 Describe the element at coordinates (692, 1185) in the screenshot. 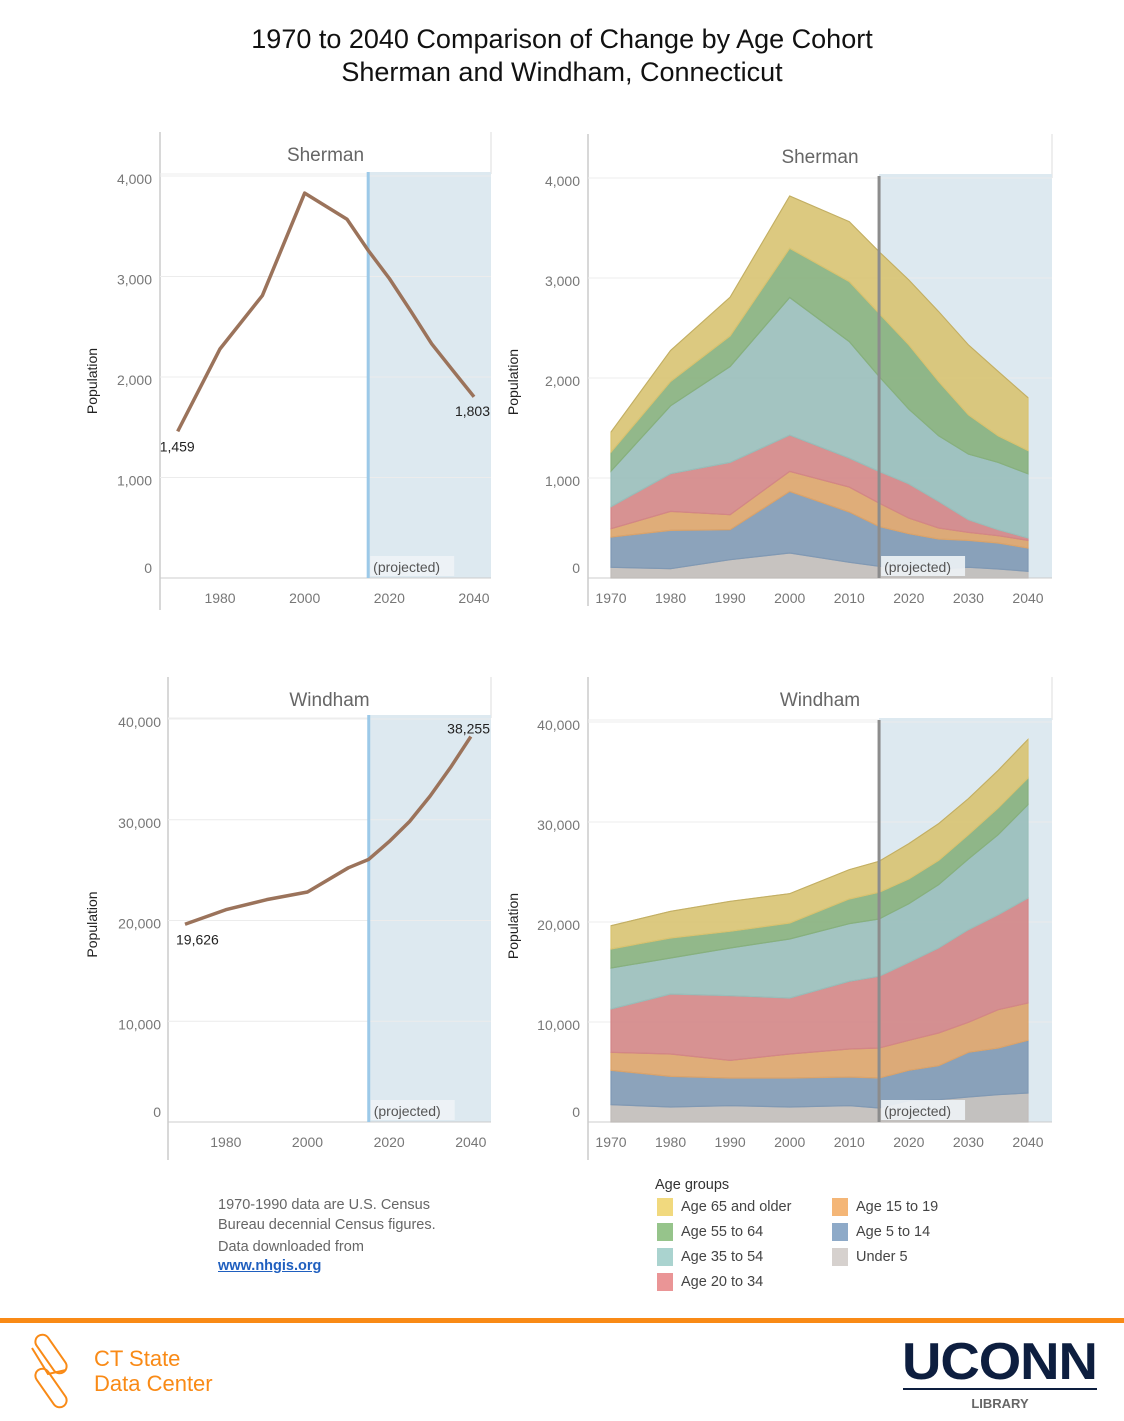

I see `legend-title: Age groups` at that location.